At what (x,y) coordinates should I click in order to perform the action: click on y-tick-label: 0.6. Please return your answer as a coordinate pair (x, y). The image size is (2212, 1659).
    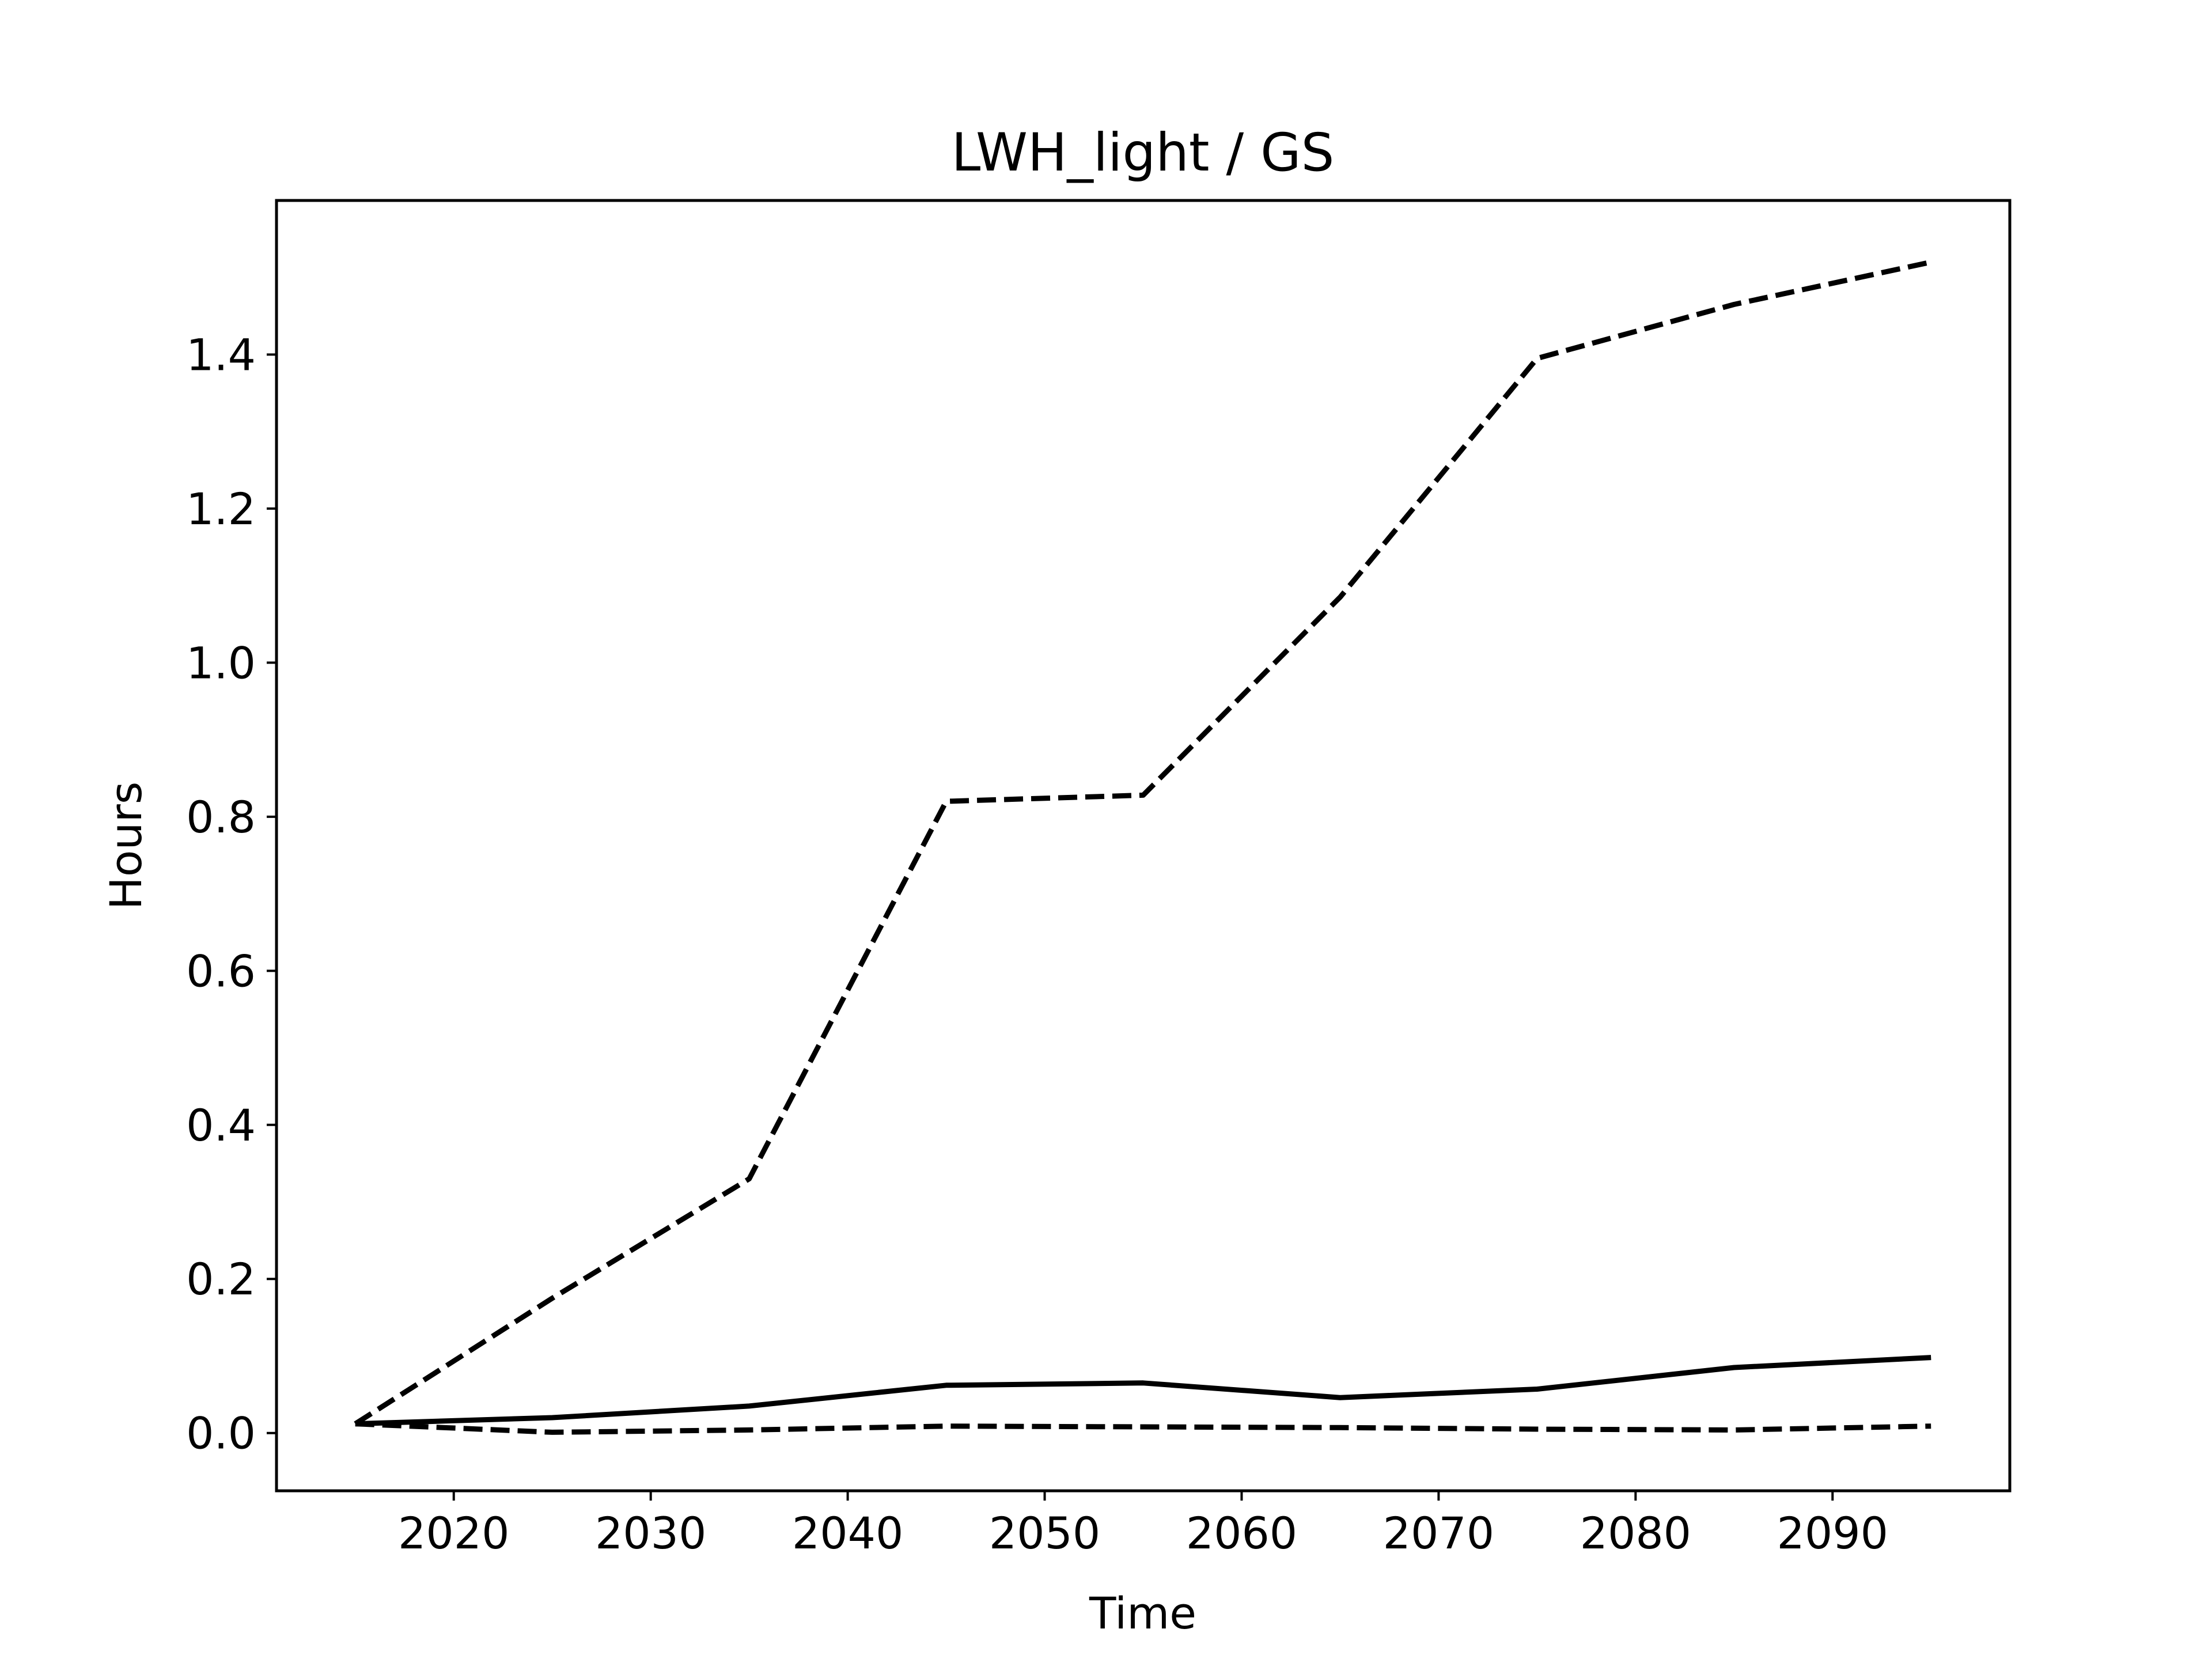
    Looking at the image, I should click on (221, 971).